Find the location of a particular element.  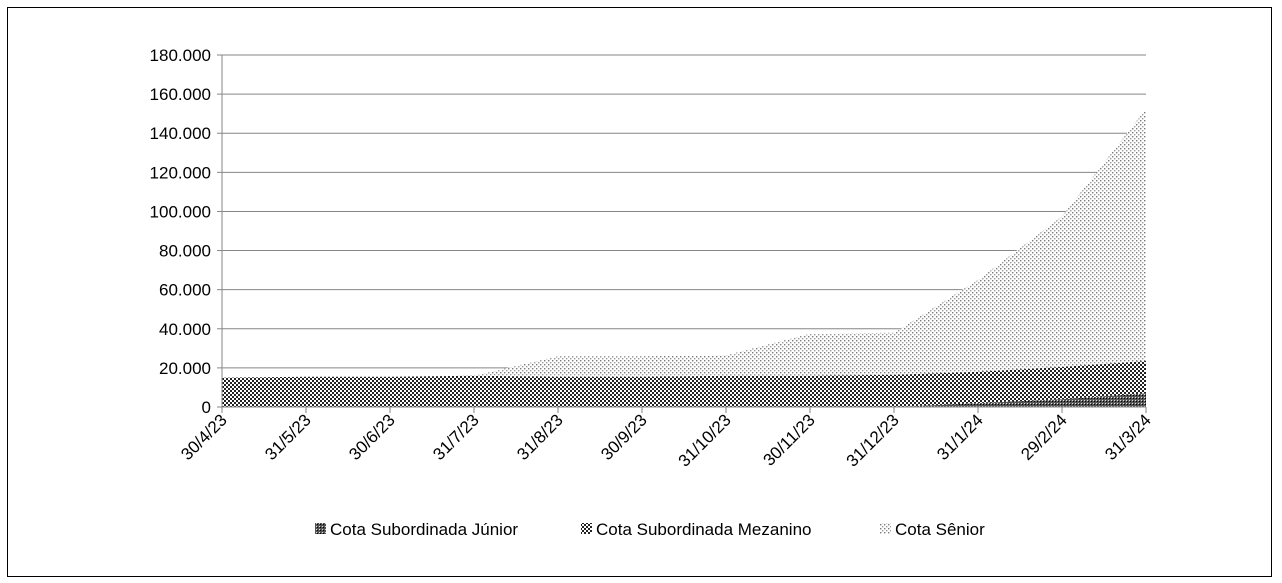

y-tick-label: 80.000 is located at coordinates (185, 251).